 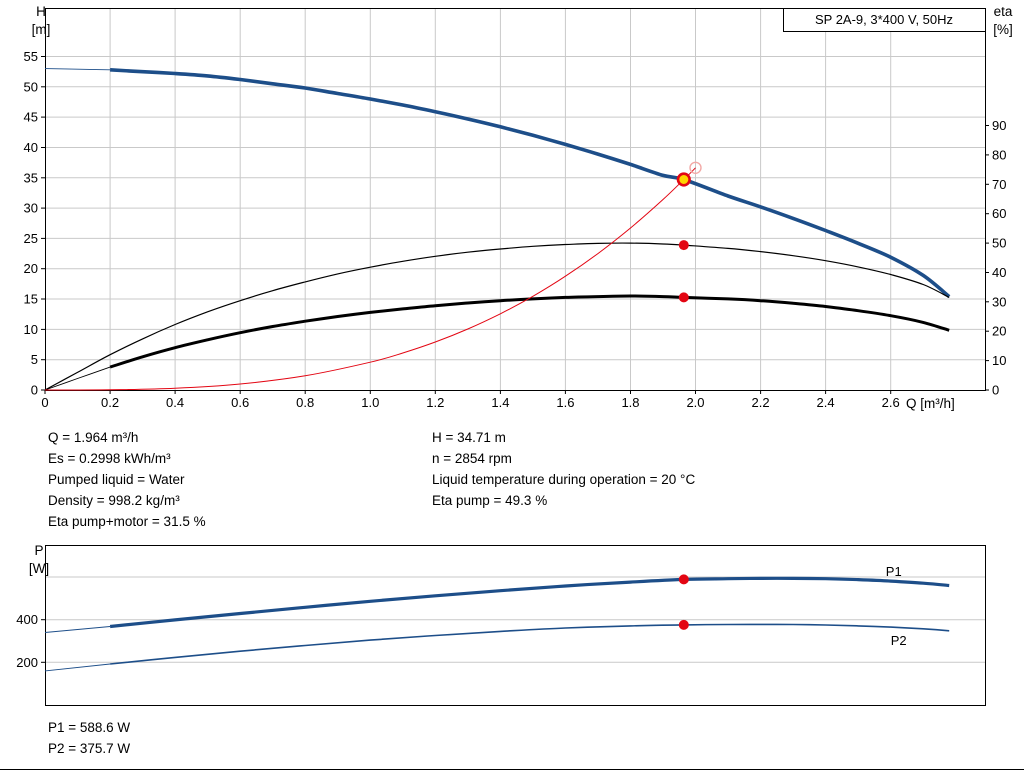 I want to click on info-line-head: H = 34.71 m, so click(x=469, y=437).